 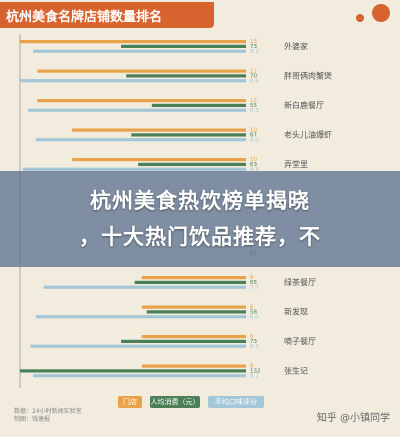 I want to click on category-label: 外婆家, so click(x=296, y=46).